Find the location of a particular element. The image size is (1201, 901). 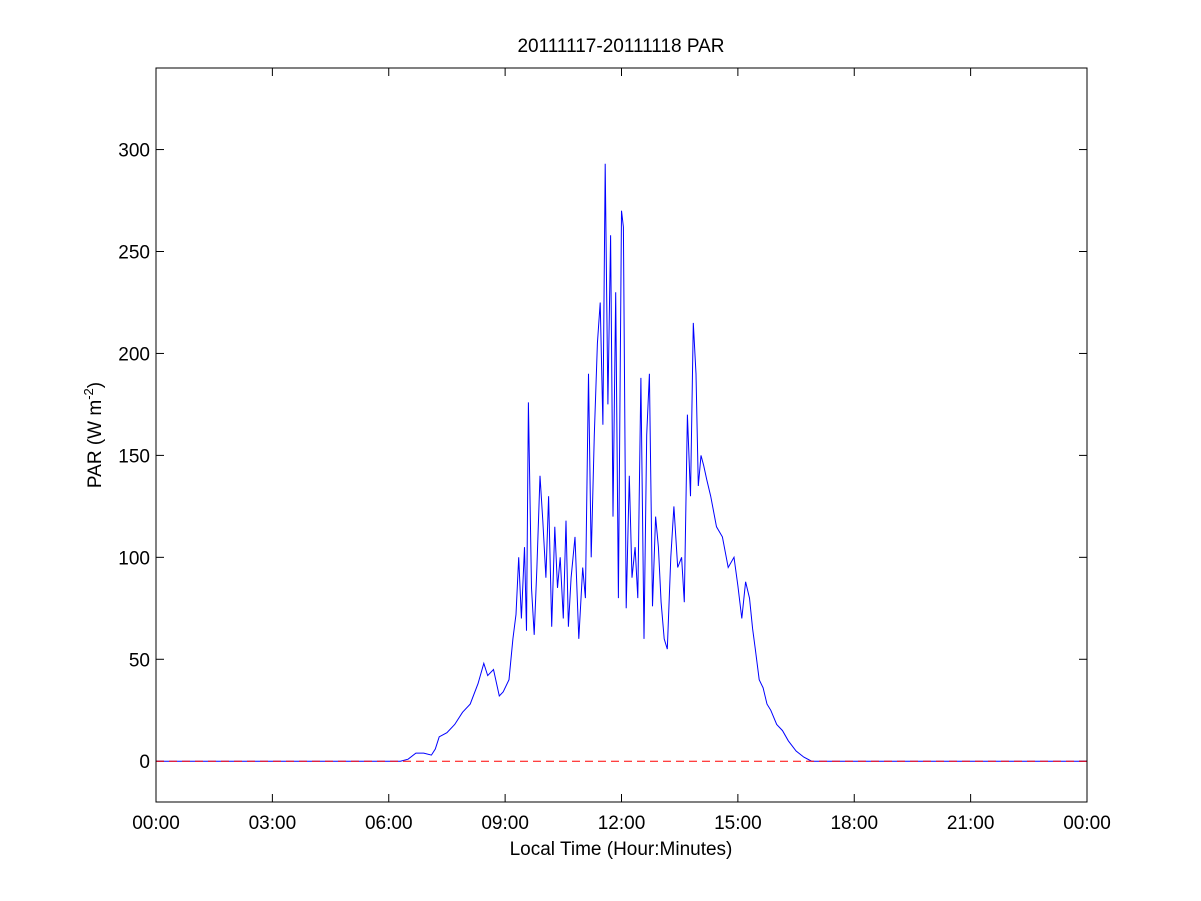

y-tick-label: 250 is located at coordinates (134, 253).